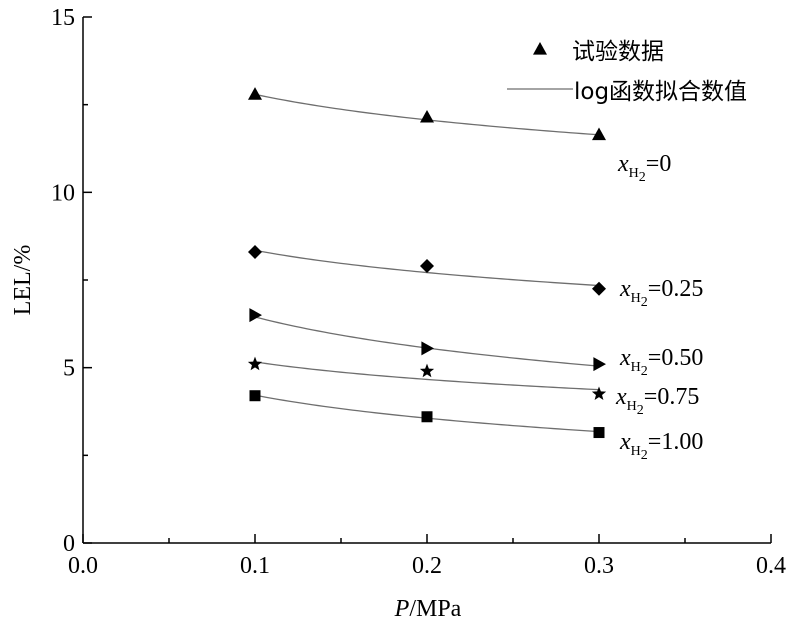 The image size is (800, 629). Describe the element at coordinates (69, 544) in the screenshot. I see `y-tick-label: 0` at that location.